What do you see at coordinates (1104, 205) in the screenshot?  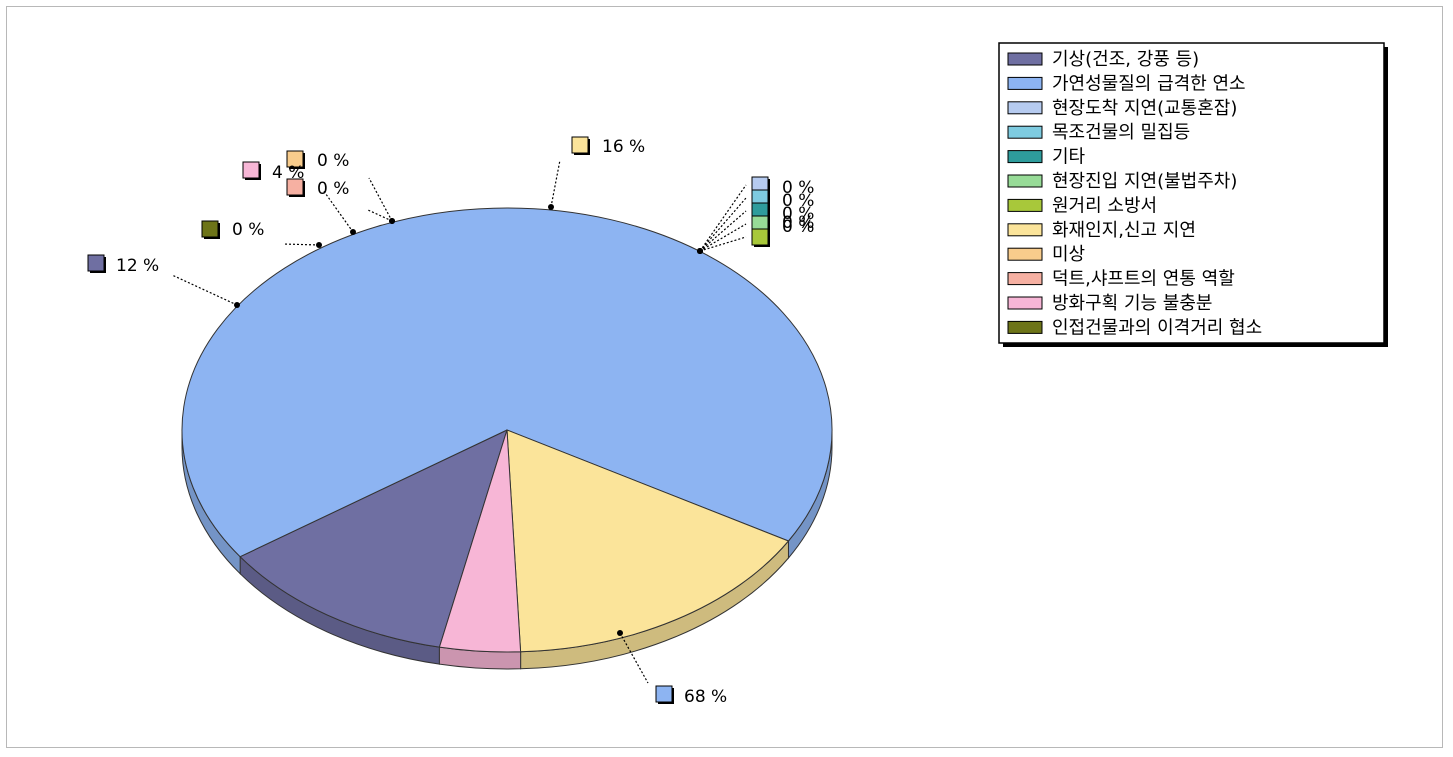 I see `legend-label: 원거리 소방서` at bounding box center [1104, 205].